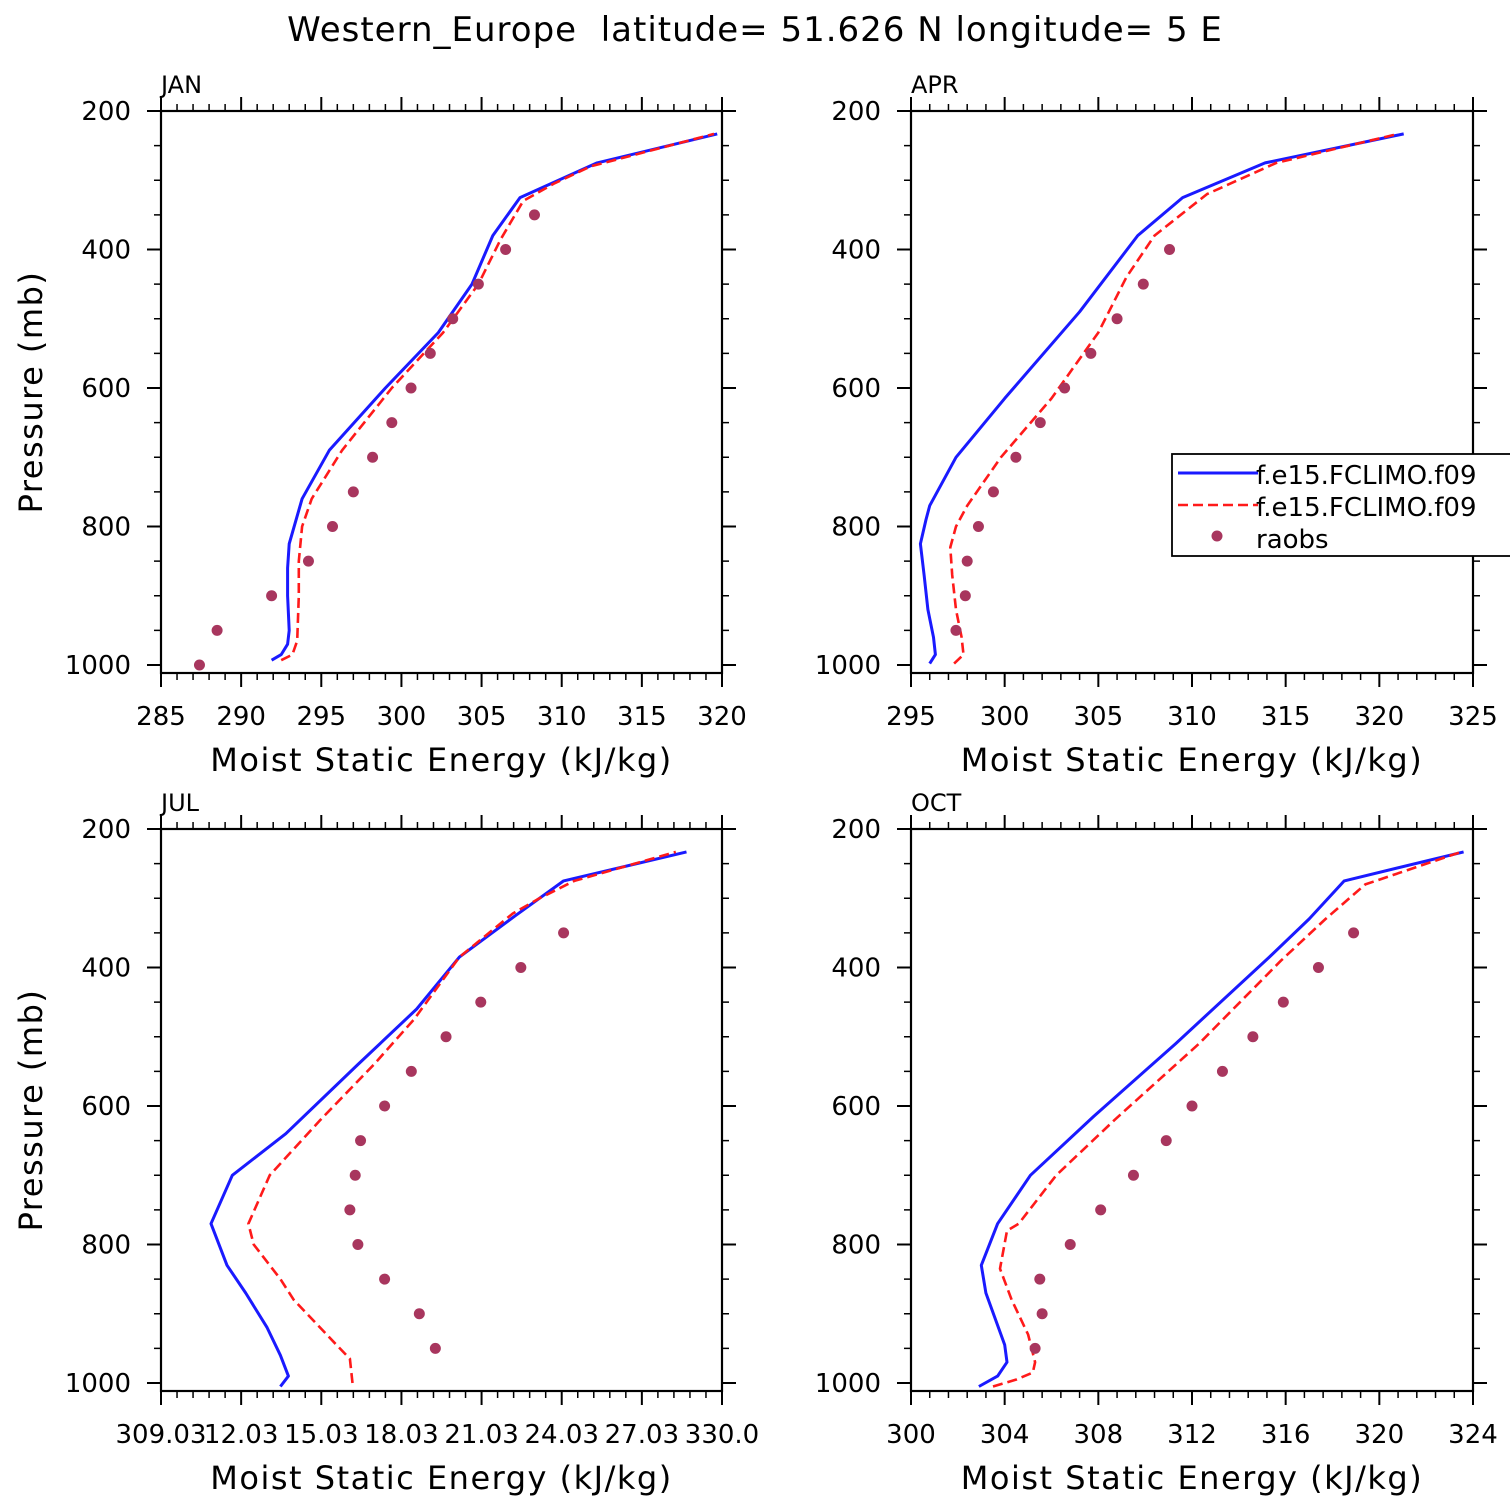 This screenshot has height=1510, width=1510. I want to click on x-tick-label: 12.03, so click(241, 1435).